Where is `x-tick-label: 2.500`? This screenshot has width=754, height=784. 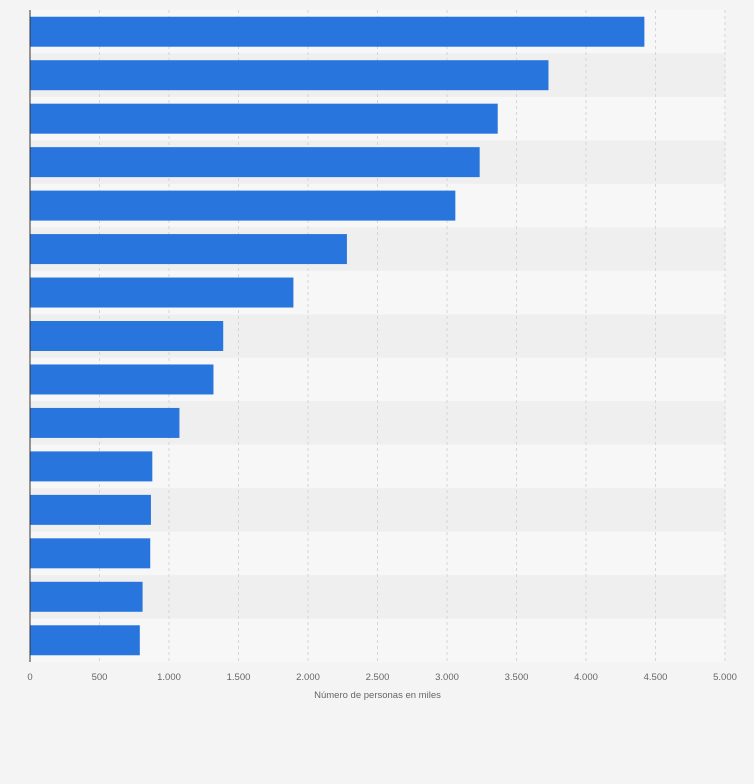
x-tick-label: 2.500 is located at coordinates (378, 677).